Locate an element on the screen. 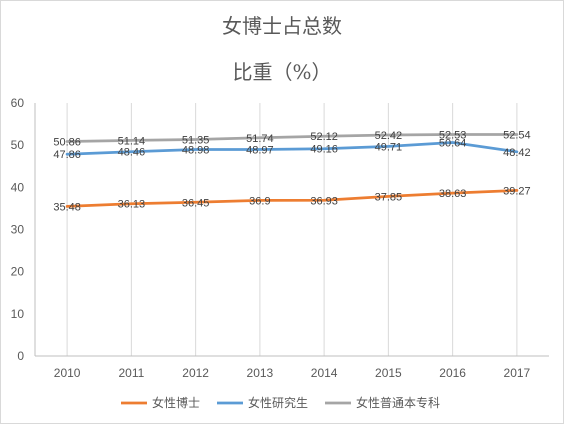 This screenshot has height=424, width=564. data-label: 48.97 is located at coordinates (260, 151).